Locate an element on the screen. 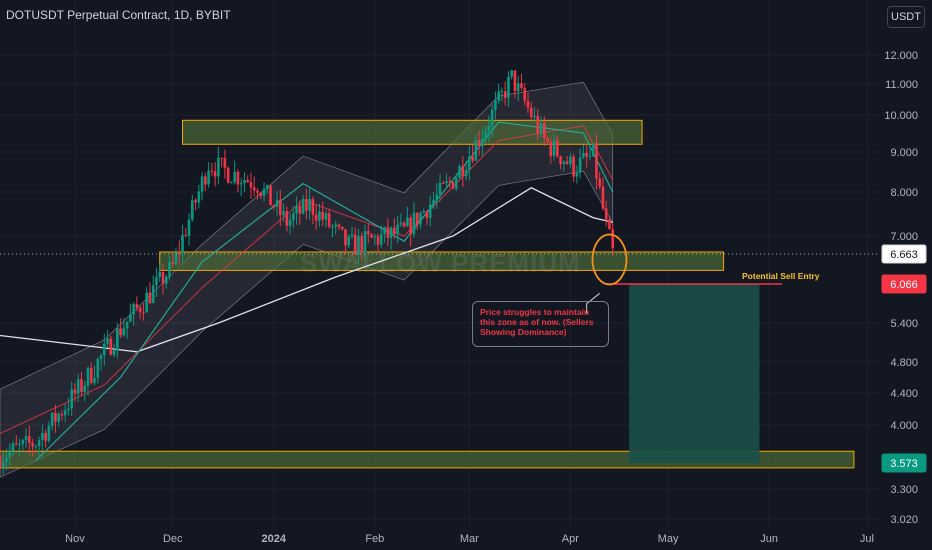  entry-price-label: 6.066 is located at coordinates (904, 285).